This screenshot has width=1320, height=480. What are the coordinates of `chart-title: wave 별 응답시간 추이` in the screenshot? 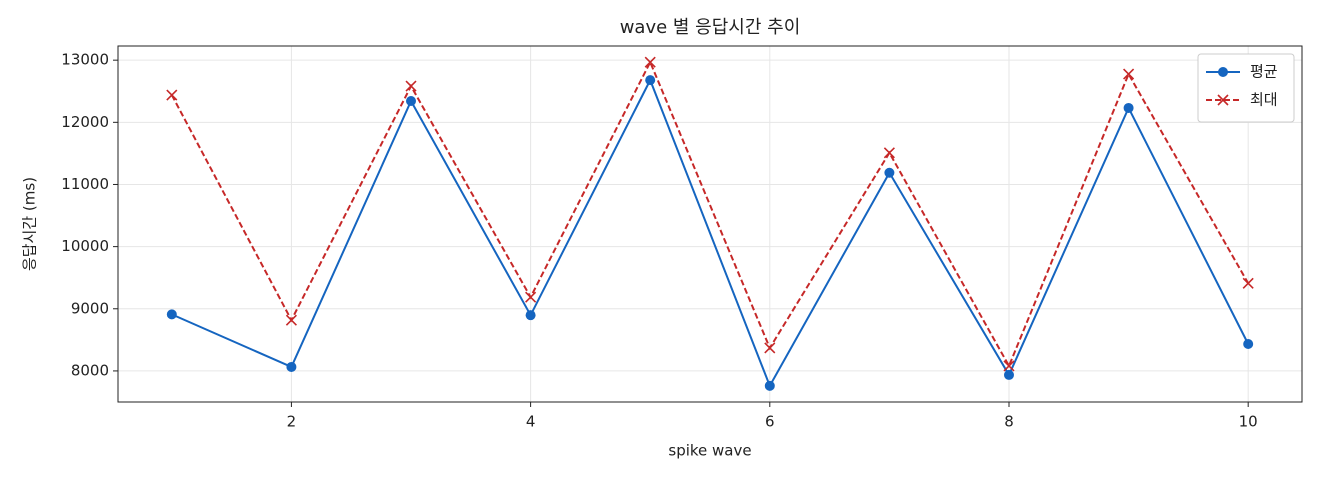 It's located at (710, 27).